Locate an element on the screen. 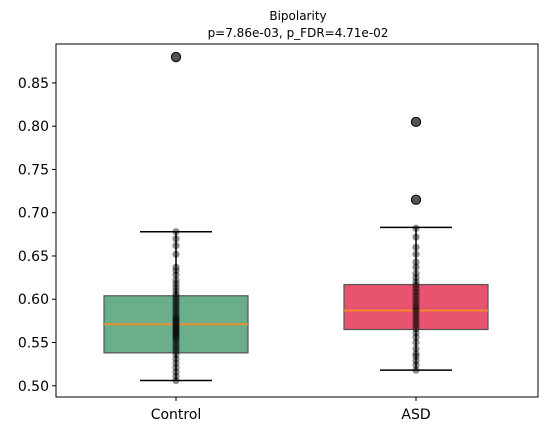 Image resolution: width=548 pixels, height=434 pixels. y-tick-label: 0.55 is located at coordinates (33, 343).